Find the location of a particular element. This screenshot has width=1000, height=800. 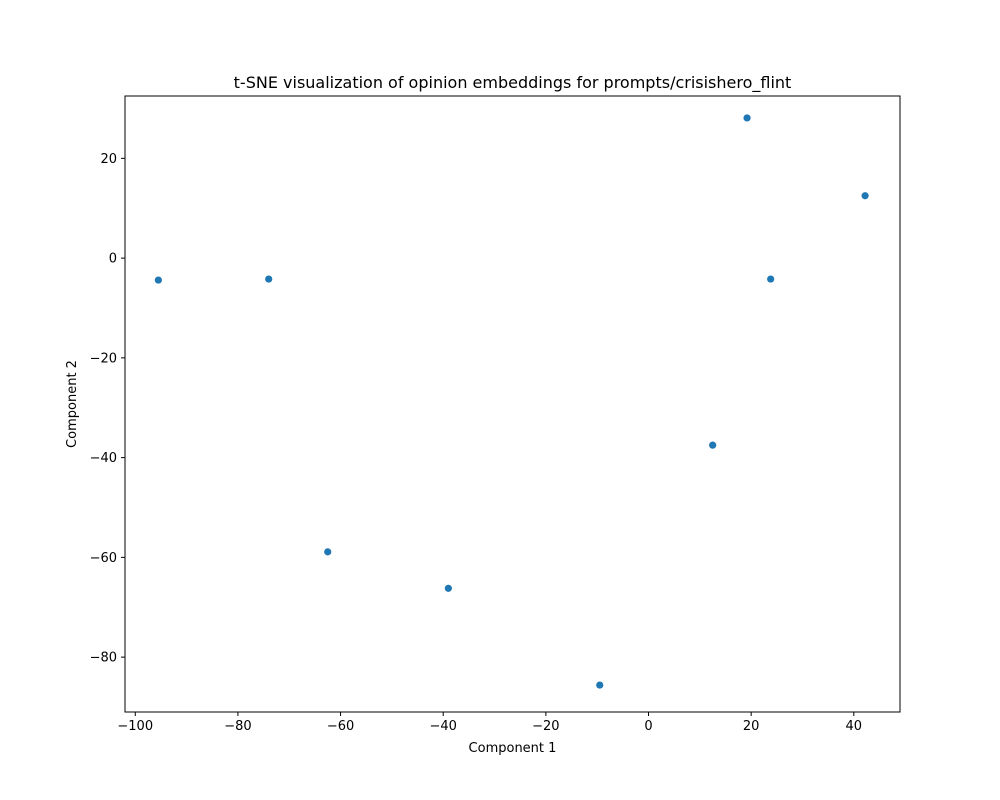

x-tick-label: −80 is located at coordinates (237, 726).